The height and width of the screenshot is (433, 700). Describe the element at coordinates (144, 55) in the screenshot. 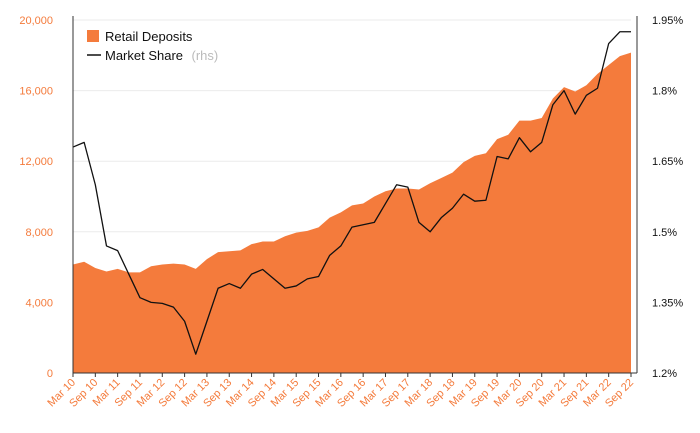

I see `legend-label-market-share-name: Market Share` at that location.